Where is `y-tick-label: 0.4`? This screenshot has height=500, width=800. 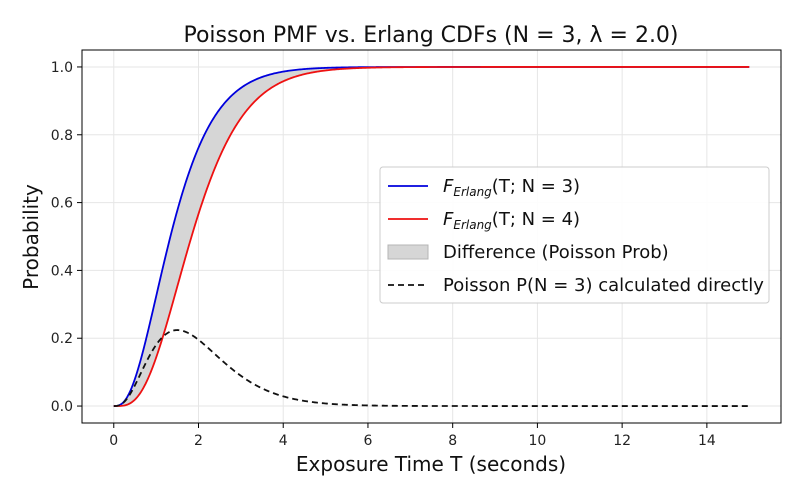 y-tick-label: 0.4 is located at coordinates (62, 271).